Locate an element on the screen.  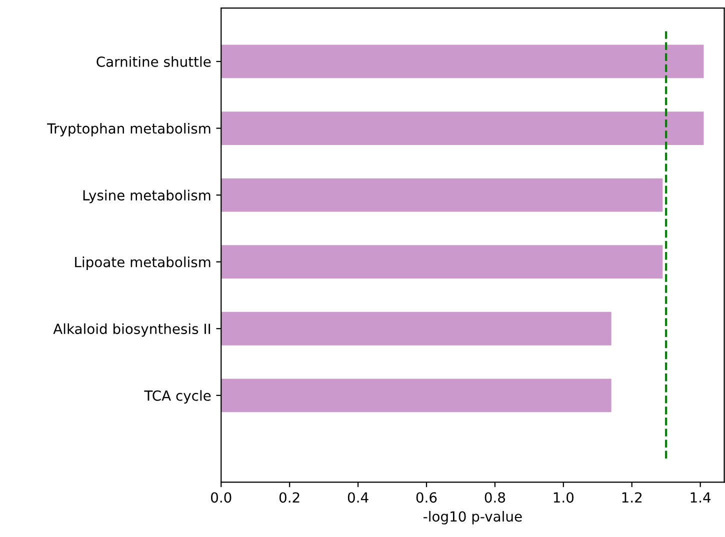
x-tick-label: 0.4 is located at coordinates (358, 497).